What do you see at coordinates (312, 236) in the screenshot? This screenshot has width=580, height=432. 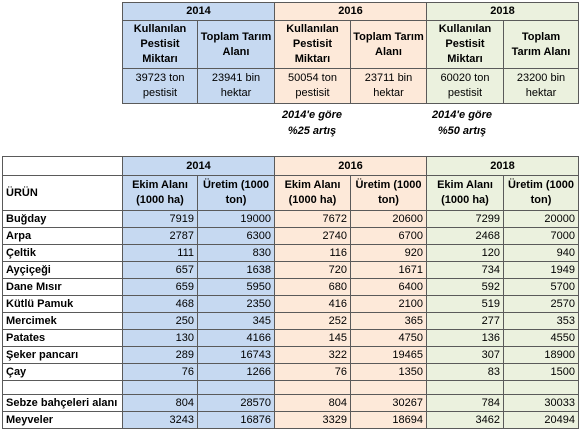 I see `value-cell: 2740` at bounding box center [312, 236].